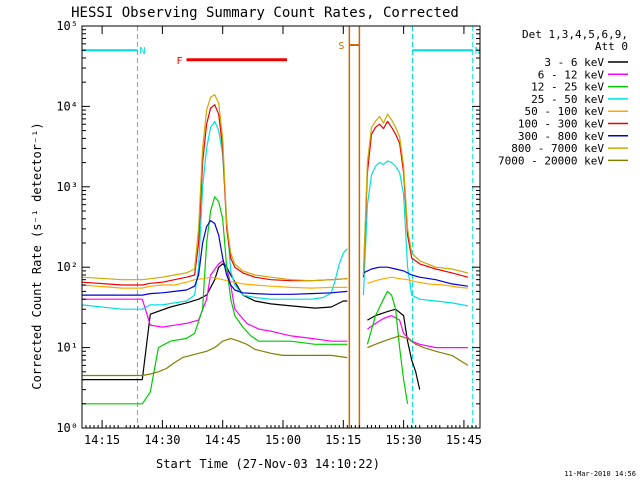  Describe the element at coordinates (464, 440) in the screenshot. I see `x-tick-label: 15:45` at that location.